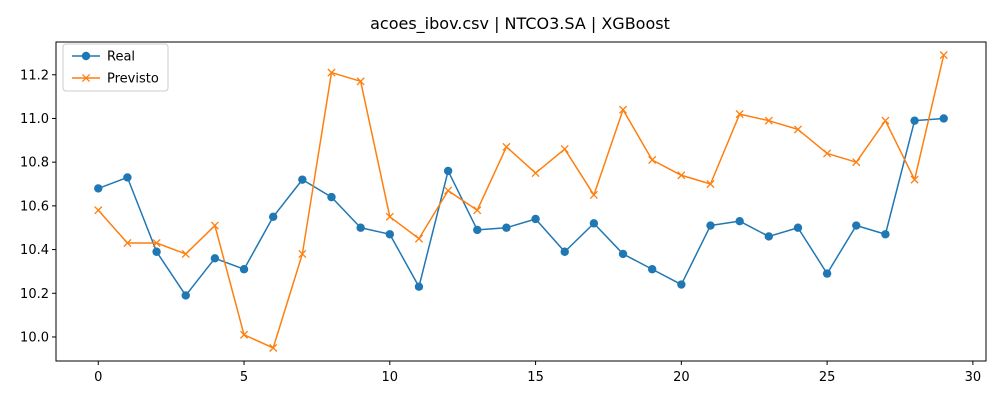  I want to click on legend-marker-real, so click(86, 56).